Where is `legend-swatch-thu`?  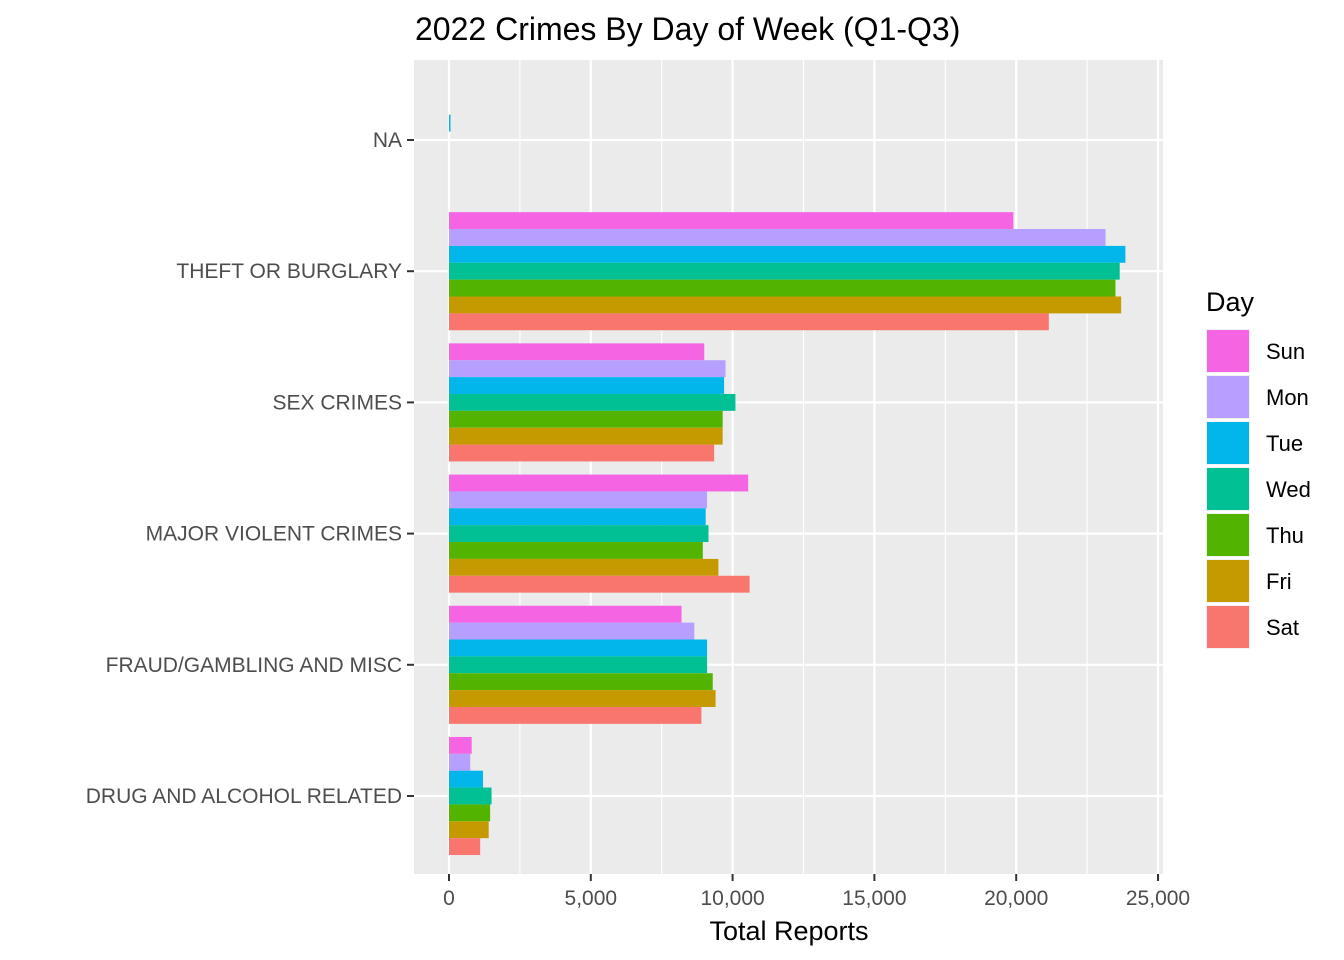 legend-swatch-thu is located at coordinates (1228, 535).